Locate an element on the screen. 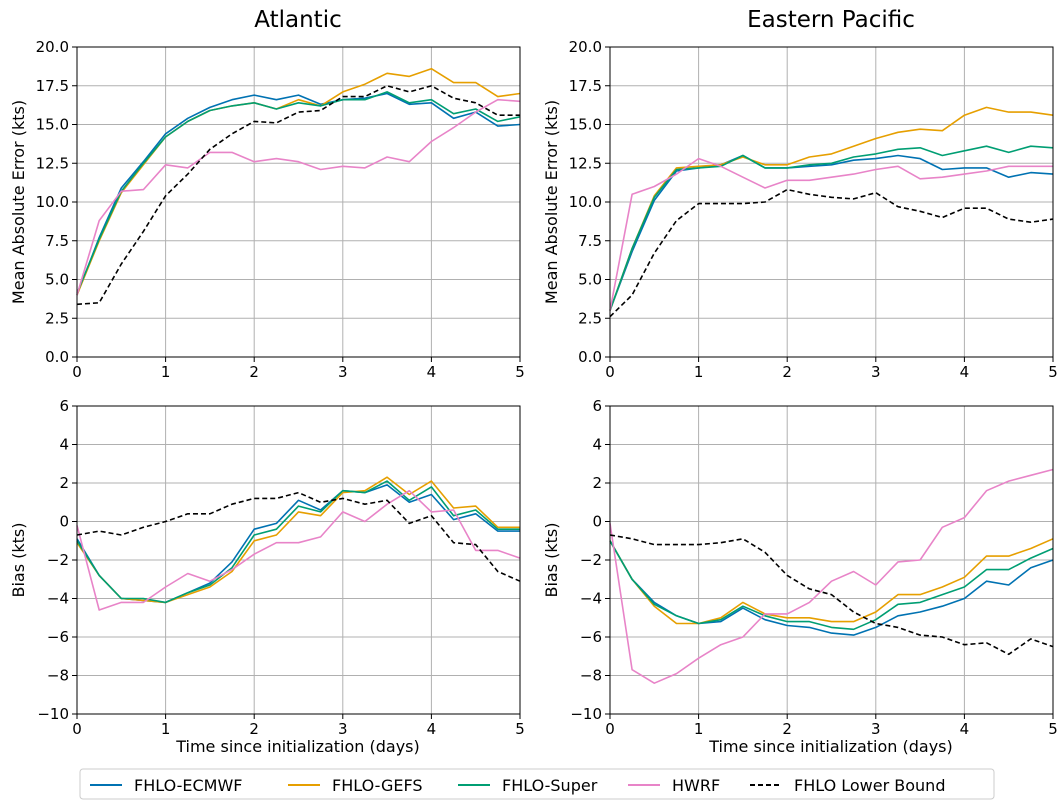  y-axis-label-atlantic-mae: Mean Absolute Error (kts) is located at coordinates (18, 202).